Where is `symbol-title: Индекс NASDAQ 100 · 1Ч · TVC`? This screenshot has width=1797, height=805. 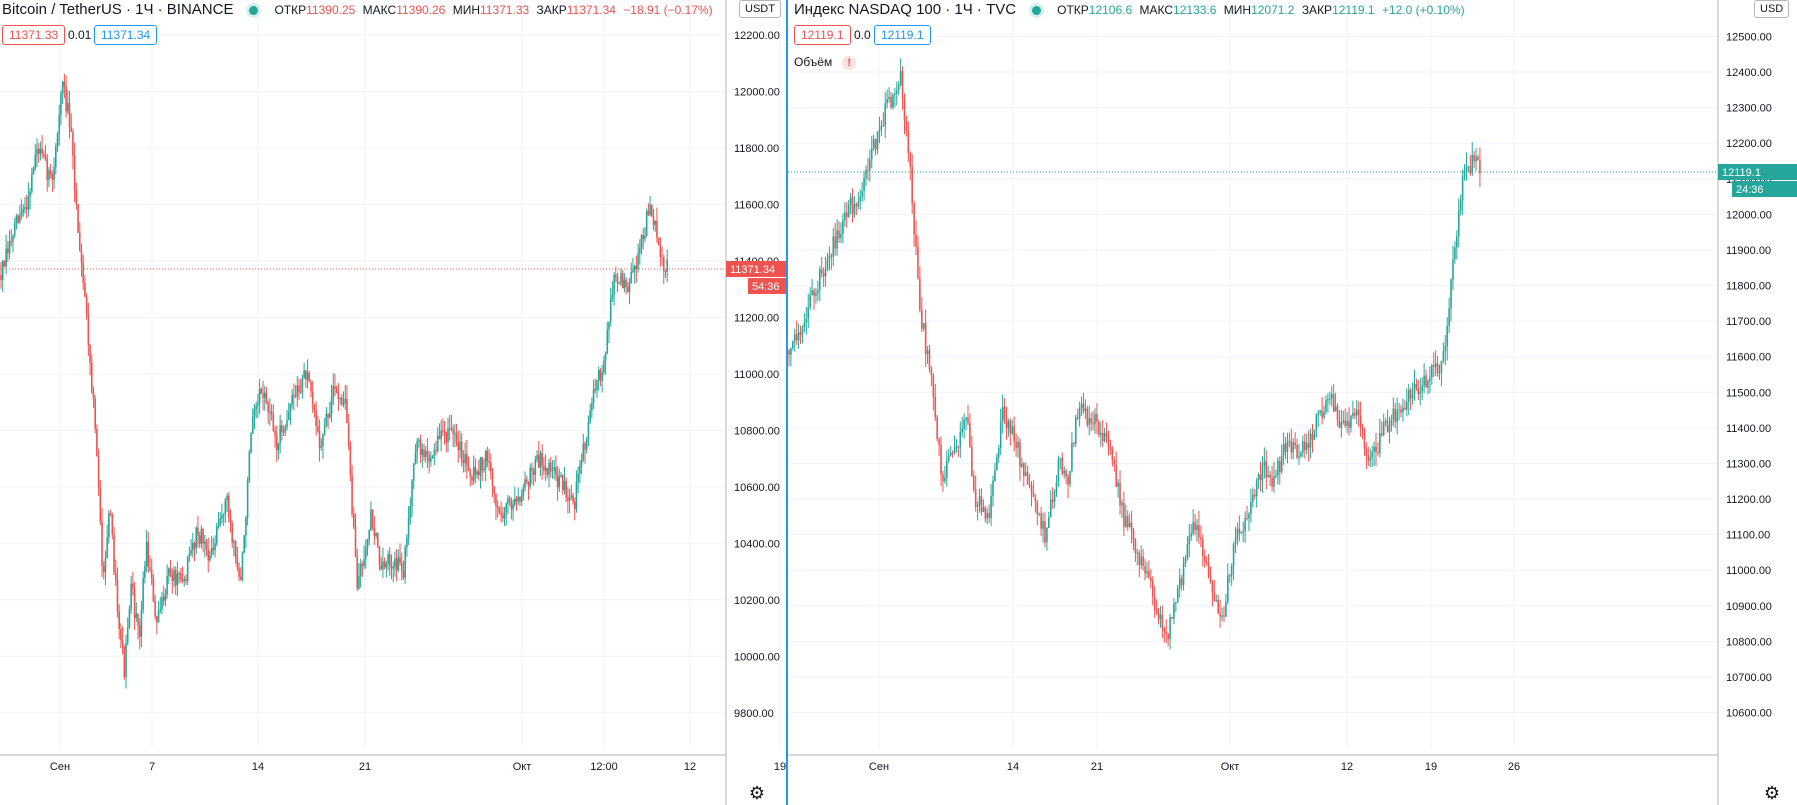
symbol-title: Индекс NASDAQ 100 · 1Ч · TVC is located at coordinates (905, 9).